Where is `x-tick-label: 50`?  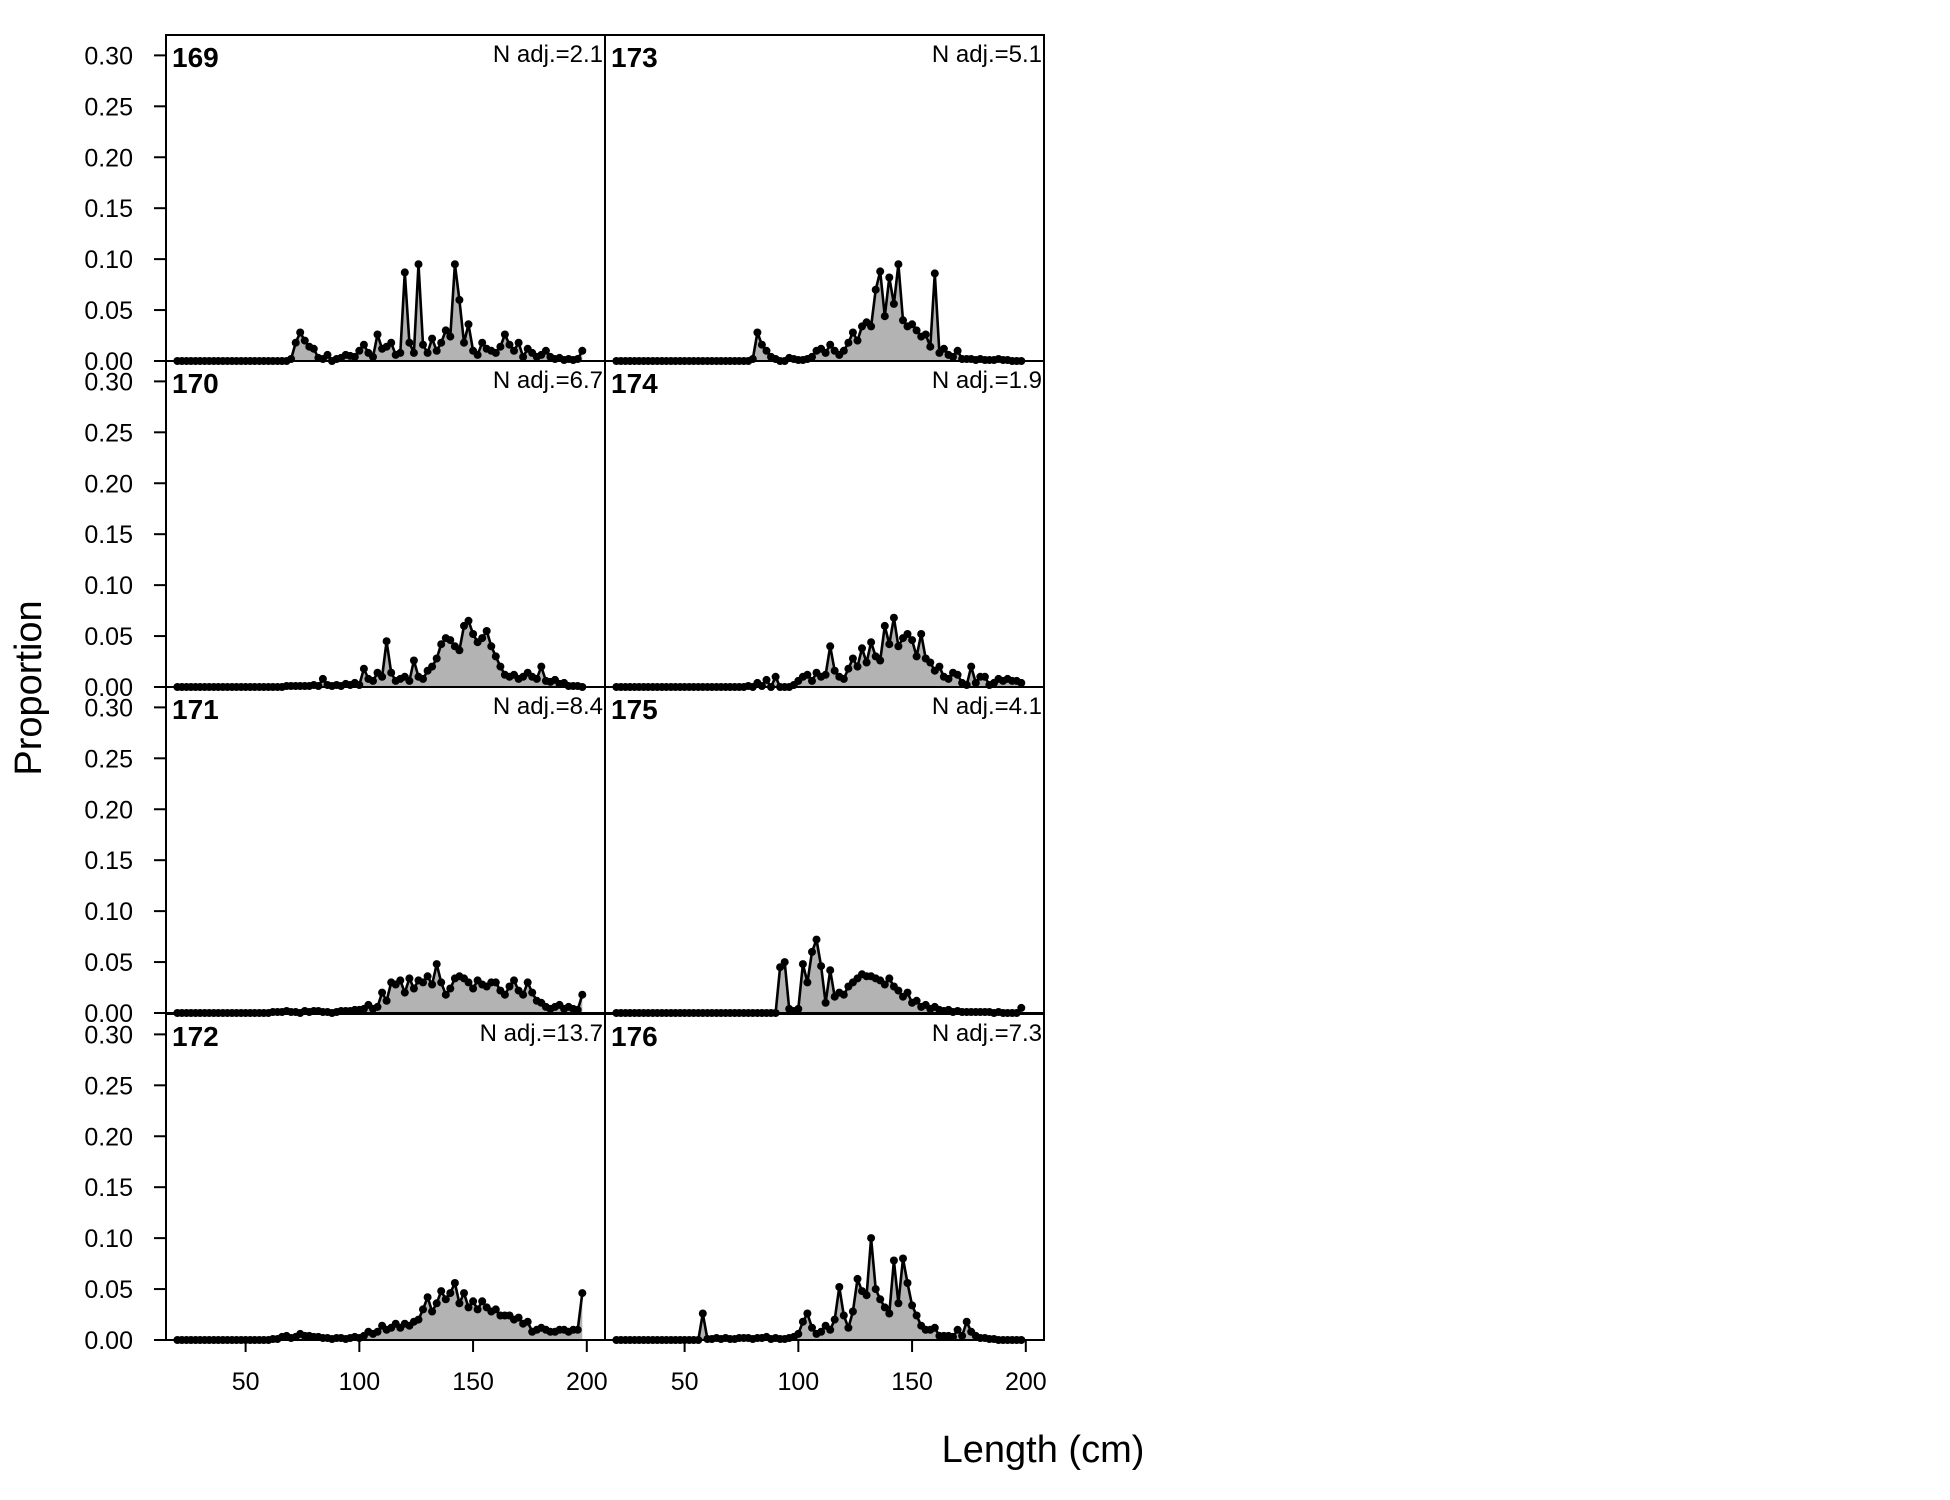 x-tick-label: 50 is located at coordinates (685, 1382).